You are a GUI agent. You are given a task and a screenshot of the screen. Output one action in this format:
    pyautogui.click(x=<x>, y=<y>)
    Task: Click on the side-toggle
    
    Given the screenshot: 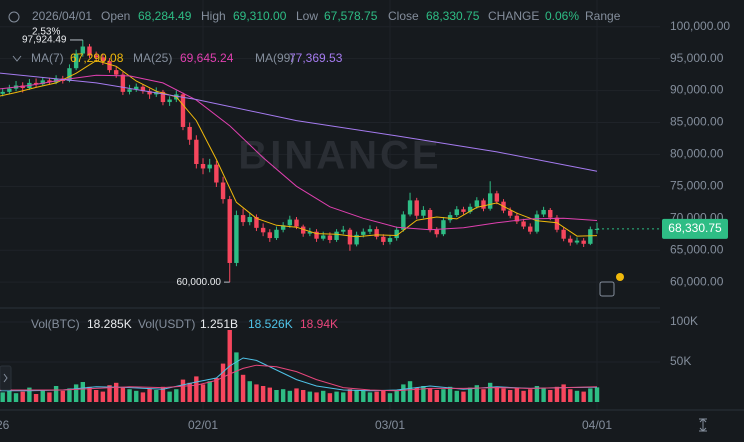 What is the action you would take?
    pyautogui.click(x=6, y=378)
    